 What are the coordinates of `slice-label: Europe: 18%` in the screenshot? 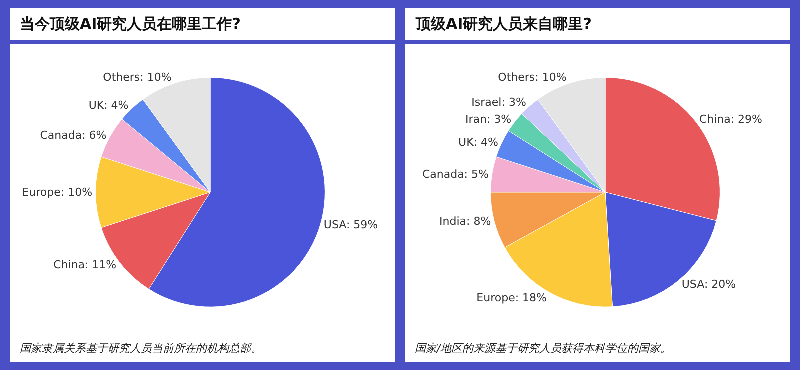 It's located at (511, 297).